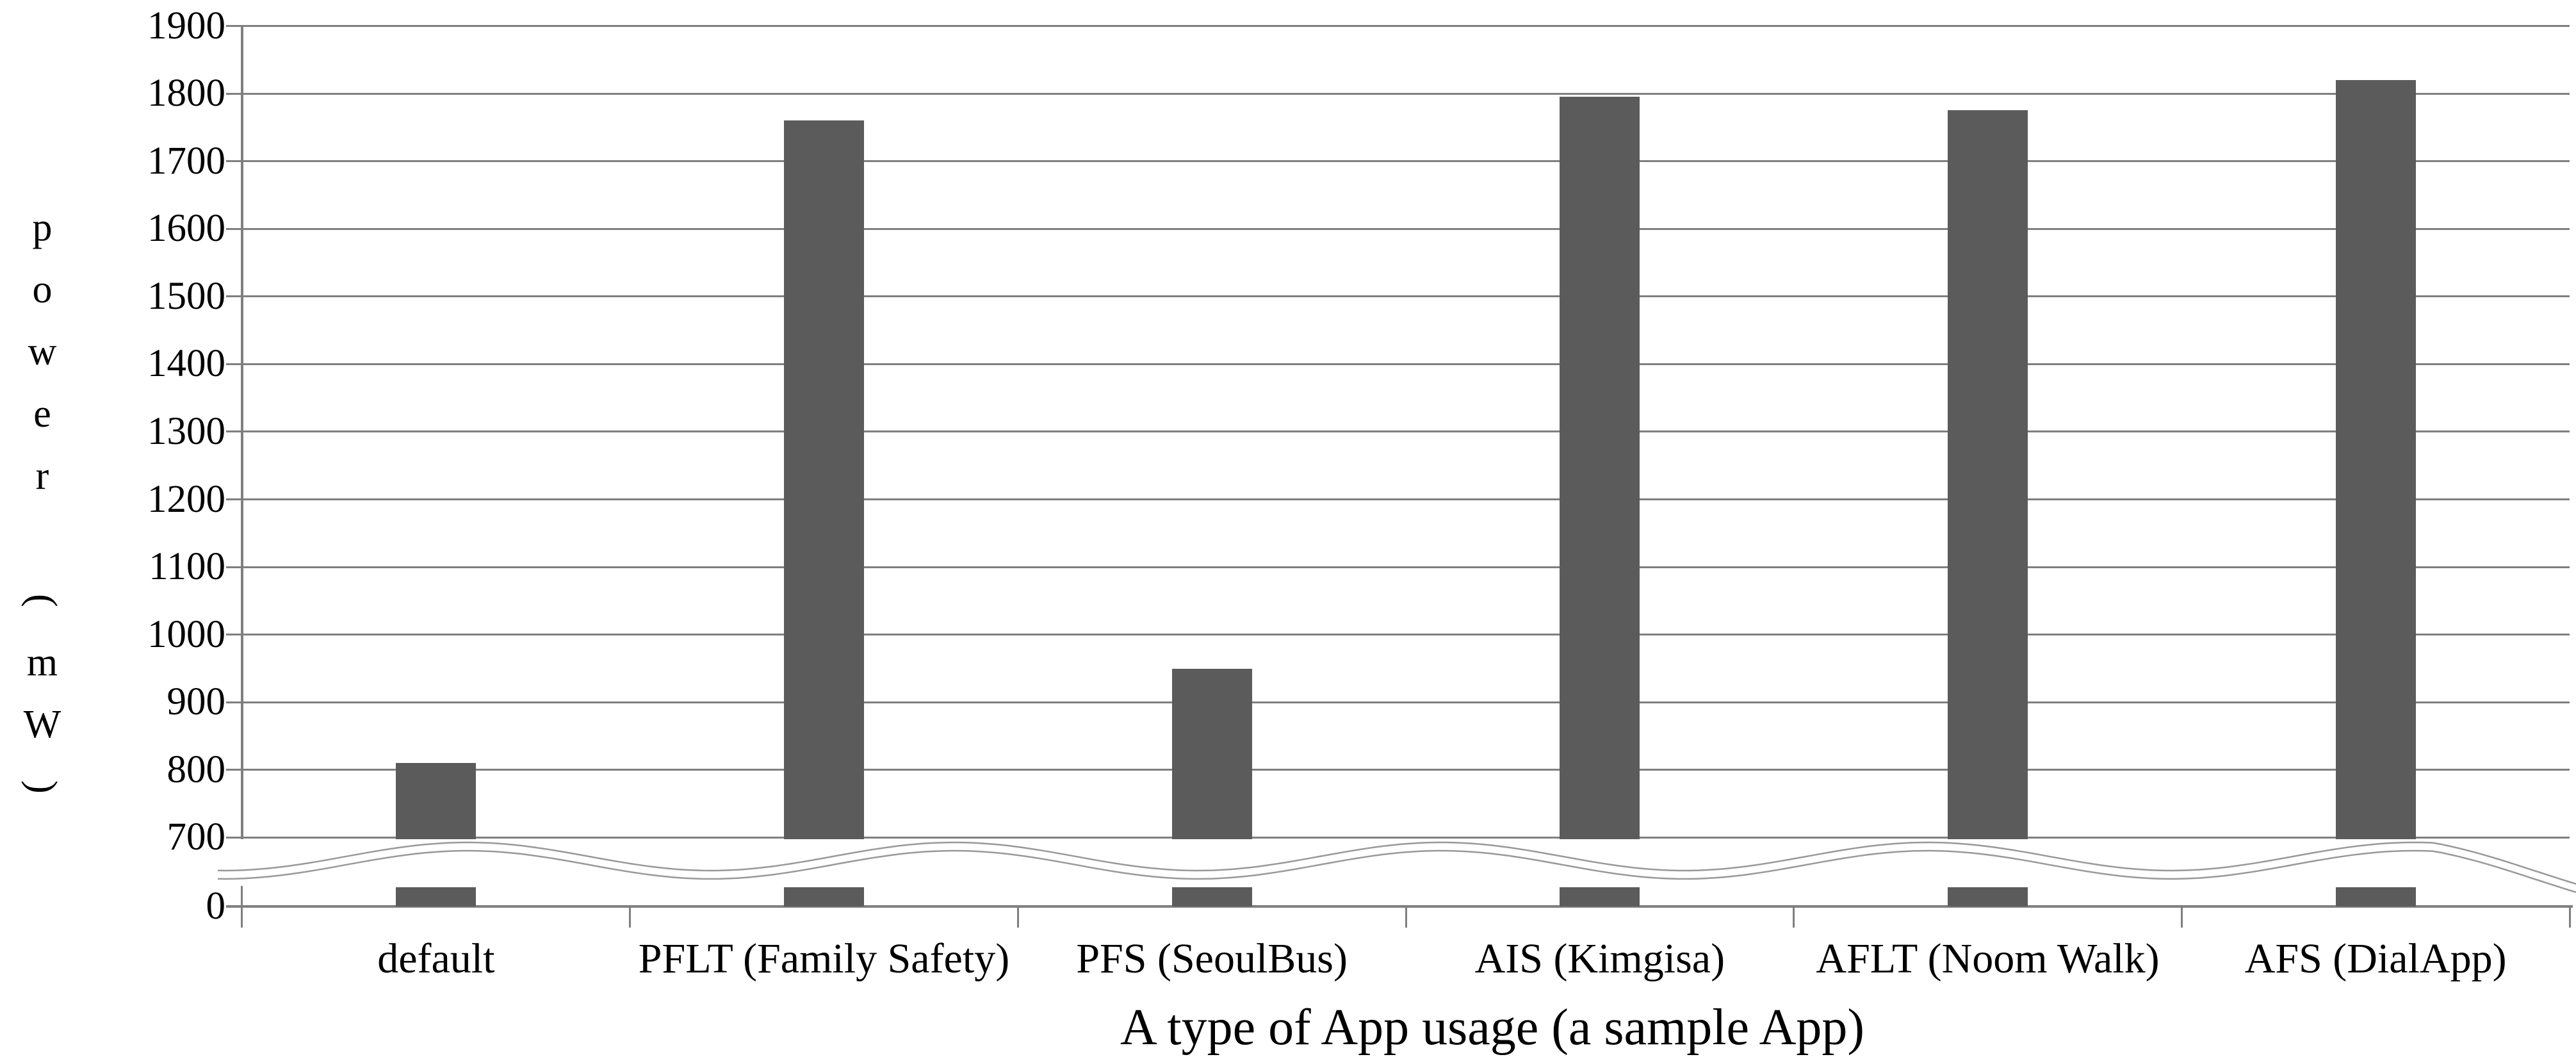  Describe the element at coordinates (42, 289) in the screenshot. I see `y-axis-title-char: o` at that location.